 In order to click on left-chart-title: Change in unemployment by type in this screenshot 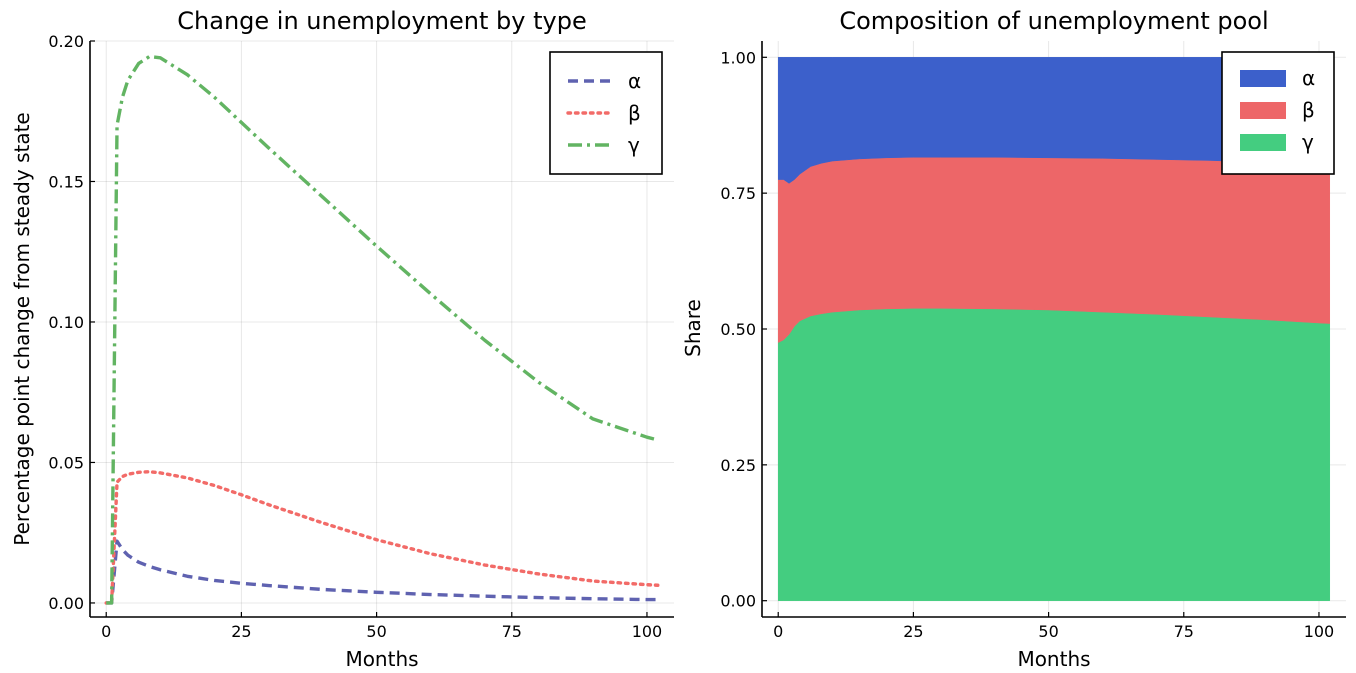, I will do `click(381, 21)`.